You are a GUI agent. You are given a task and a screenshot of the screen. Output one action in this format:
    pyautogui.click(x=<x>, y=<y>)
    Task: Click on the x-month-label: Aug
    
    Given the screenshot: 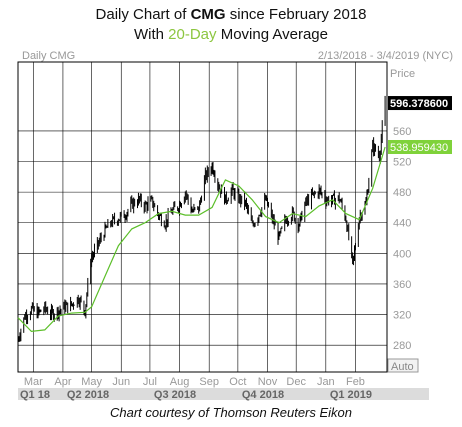 What is the action you would take?
    pyautogui.click(x=180, y=382)
    